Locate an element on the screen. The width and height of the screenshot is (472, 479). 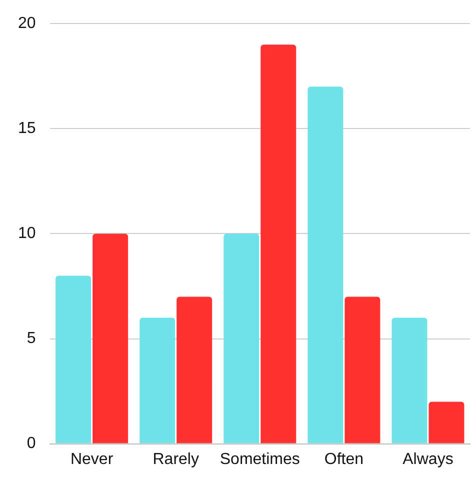
x-tick-label: Never is located at coordinates (92, 459).